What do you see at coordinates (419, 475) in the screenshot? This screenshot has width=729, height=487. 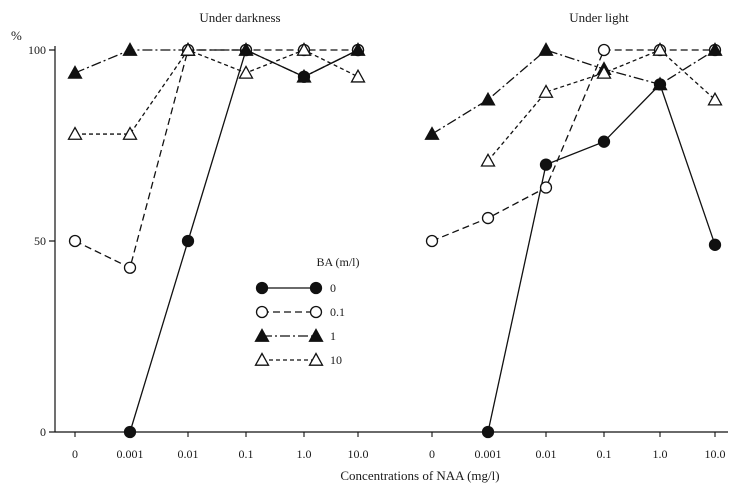 I see `x-axis-title: Concentrations of NAA (mg/l)` at bounding box center [419, 475].